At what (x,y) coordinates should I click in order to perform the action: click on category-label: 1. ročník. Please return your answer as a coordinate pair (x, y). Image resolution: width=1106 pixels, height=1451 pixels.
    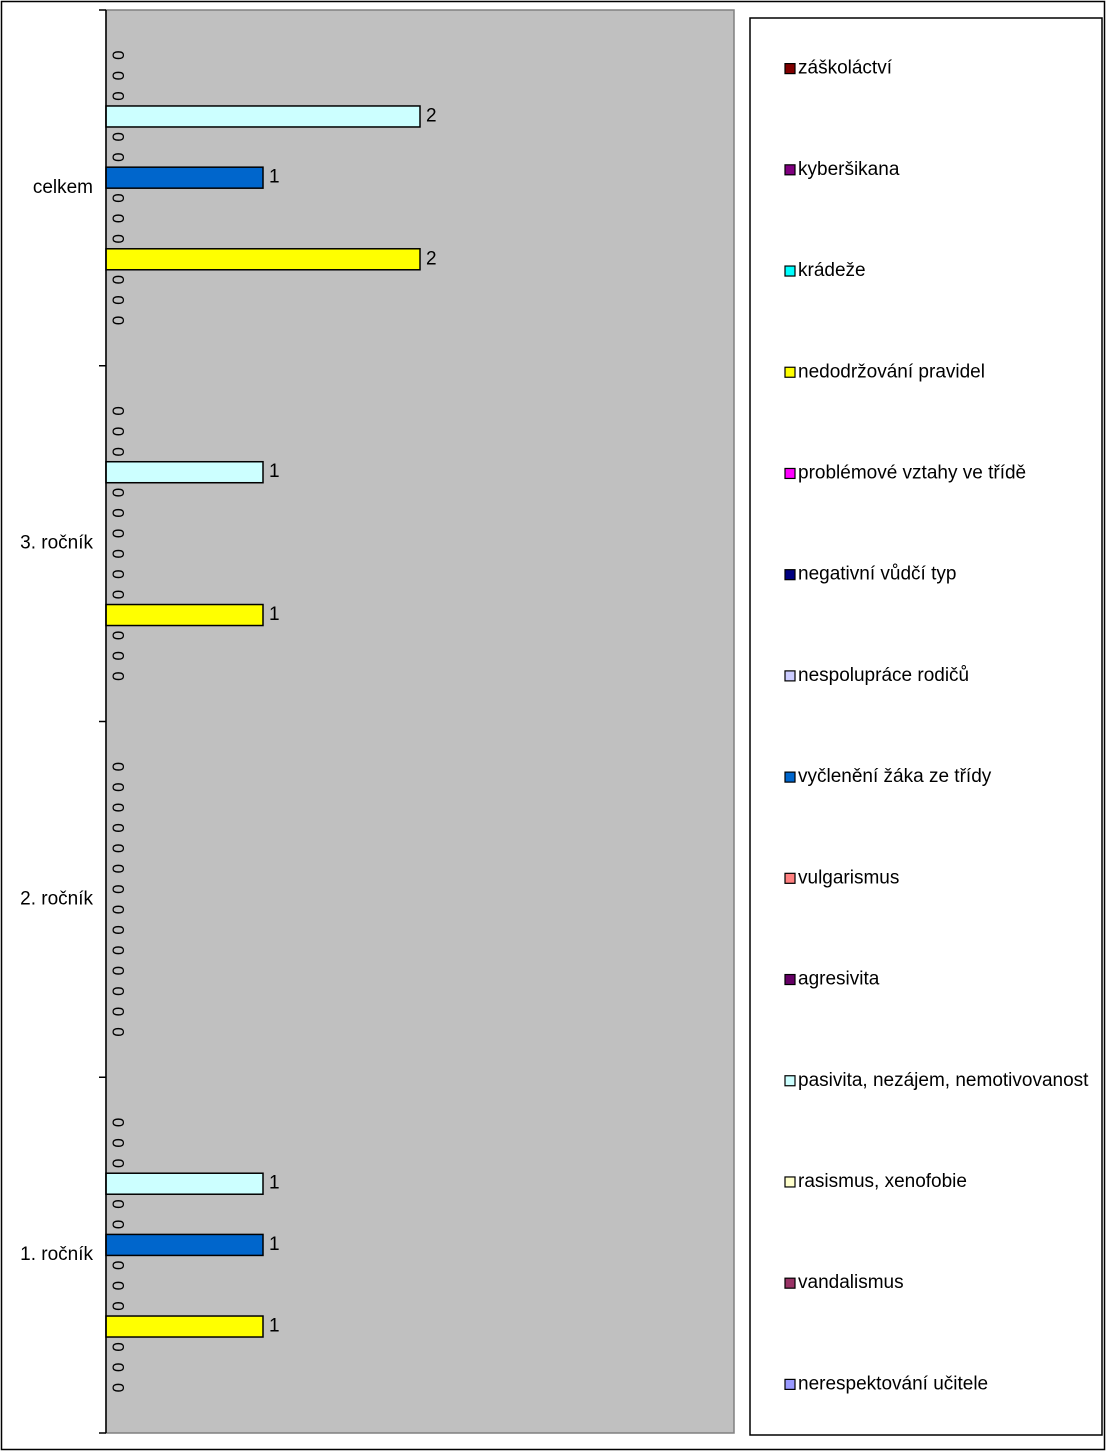
    Looking at the image, I should click on (56, 1254).